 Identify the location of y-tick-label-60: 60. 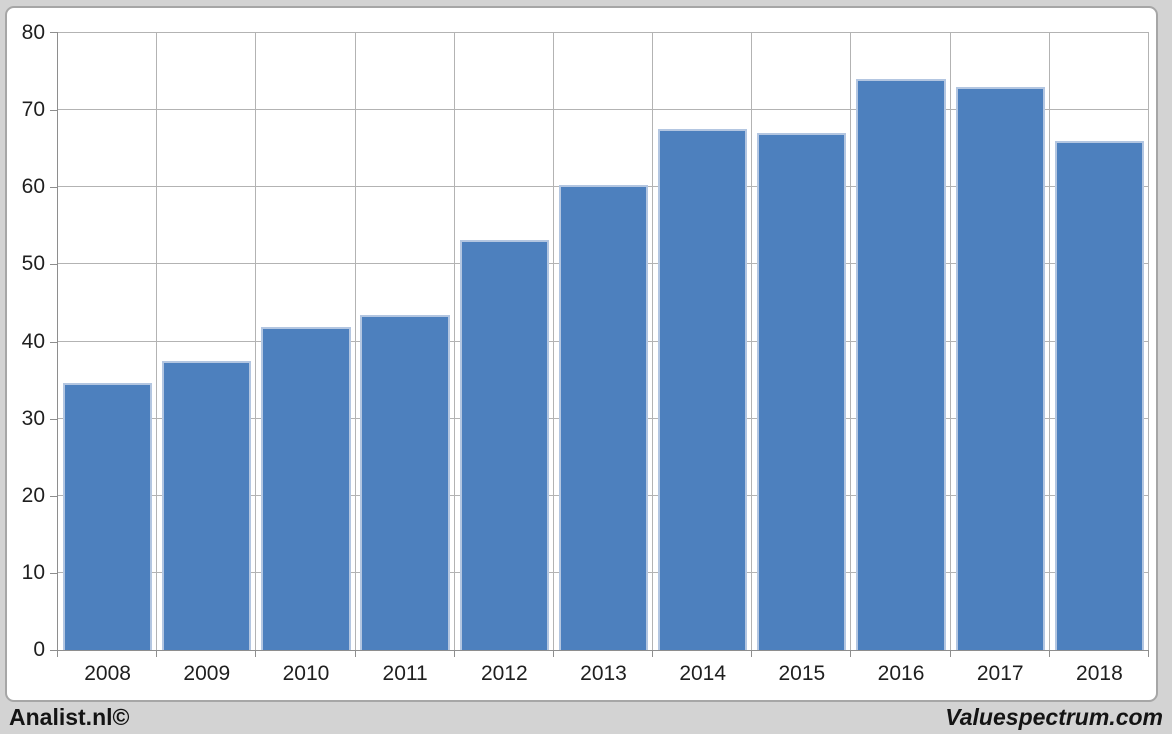
(33, 187).